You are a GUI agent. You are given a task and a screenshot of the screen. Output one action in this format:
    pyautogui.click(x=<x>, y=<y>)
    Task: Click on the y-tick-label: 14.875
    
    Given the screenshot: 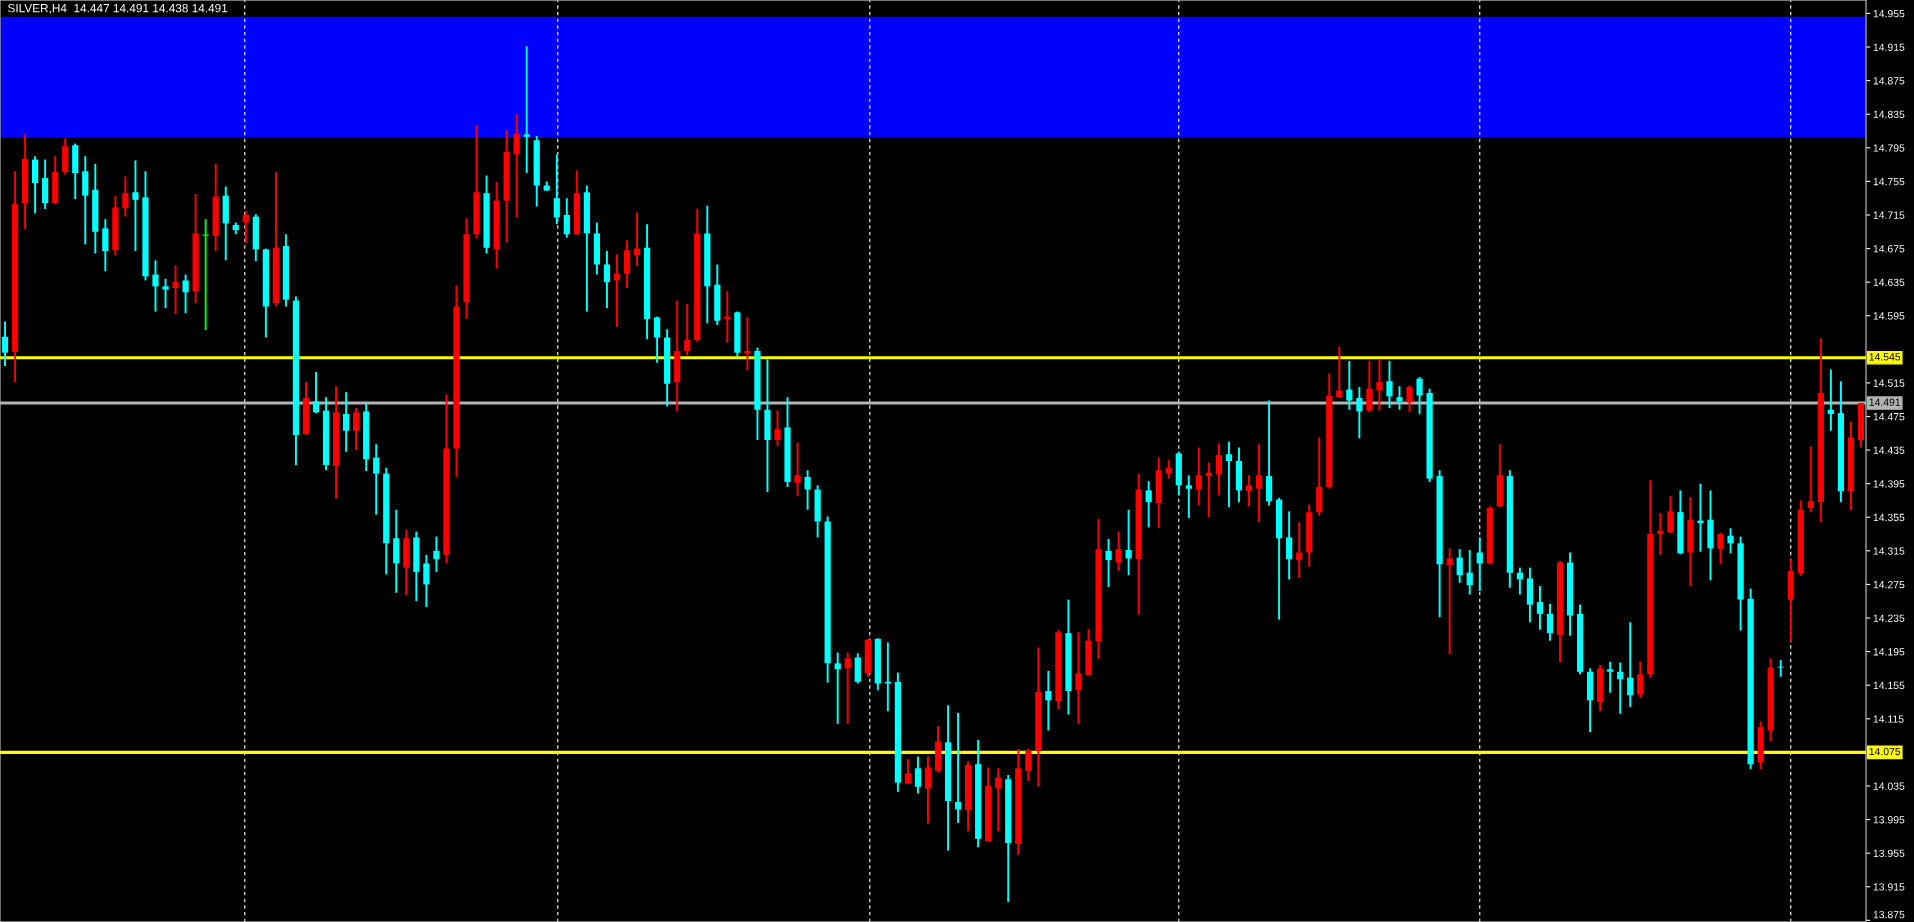 What is the action you would take?
    pyautogui.click(x=1889, y=81)
    